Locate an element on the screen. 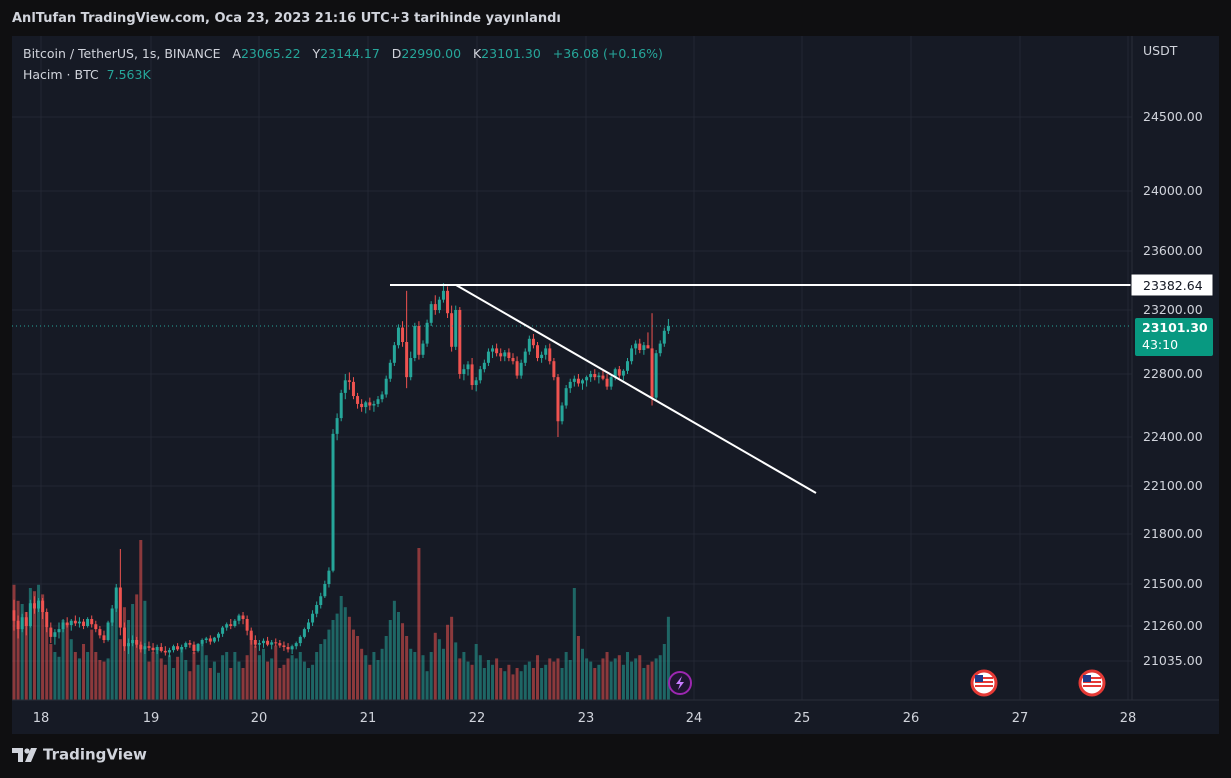 This screenshot has height=778, width=1231. descending-trendline is located at coordinates (636, 389).